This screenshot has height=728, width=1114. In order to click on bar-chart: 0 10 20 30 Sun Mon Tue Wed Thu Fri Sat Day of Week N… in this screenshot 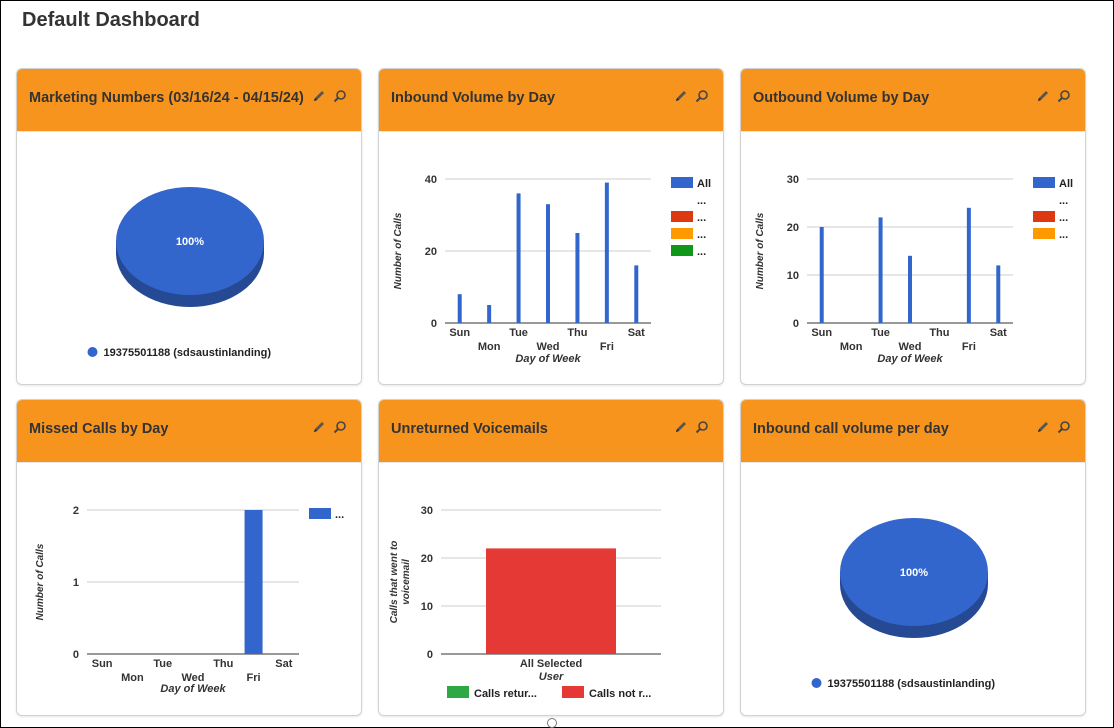, I will do `click(914, 269)`.